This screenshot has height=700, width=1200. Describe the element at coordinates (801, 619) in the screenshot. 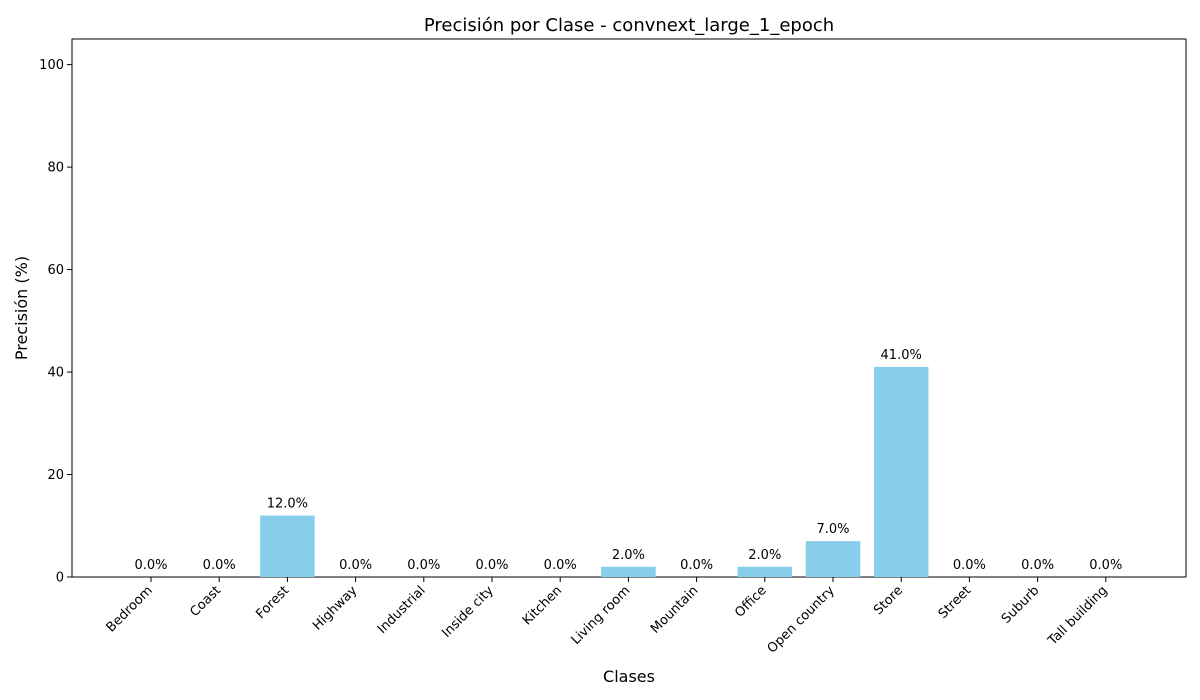

I see `x-tick-label: Open country` at that location.